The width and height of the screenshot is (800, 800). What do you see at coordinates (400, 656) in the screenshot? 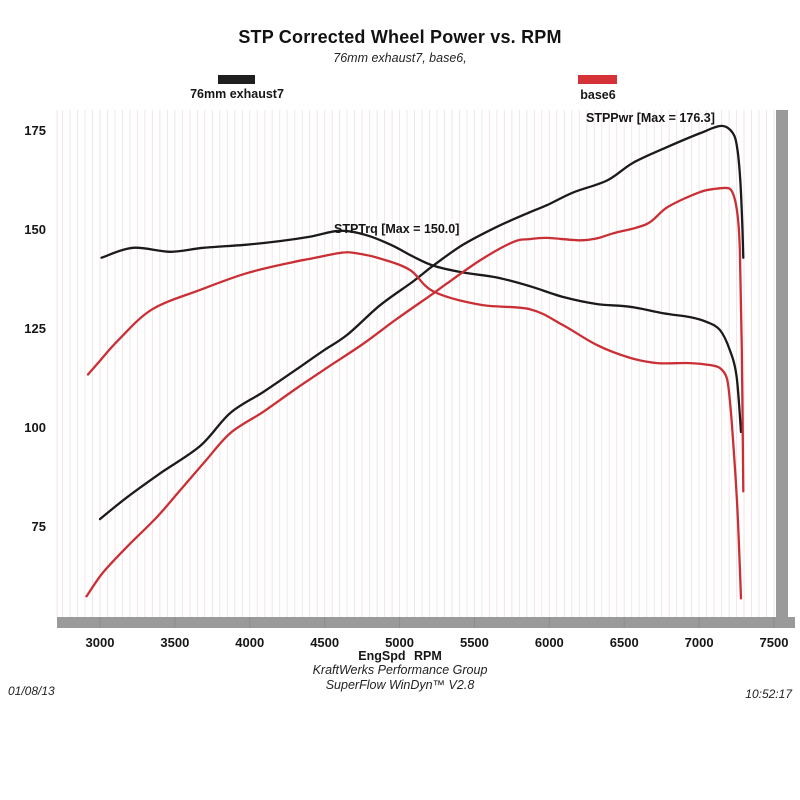
I see `x-axis-title: EngSpd RPM` at bounding box center [400, 656].